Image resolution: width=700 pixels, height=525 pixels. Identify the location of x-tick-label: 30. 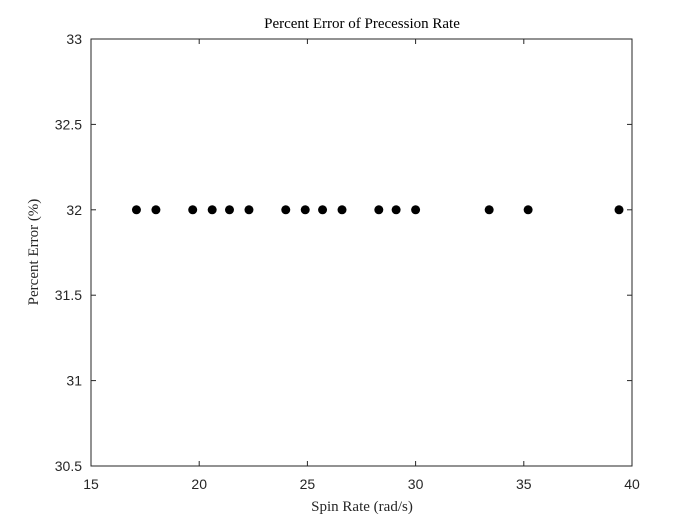
(416, 484).